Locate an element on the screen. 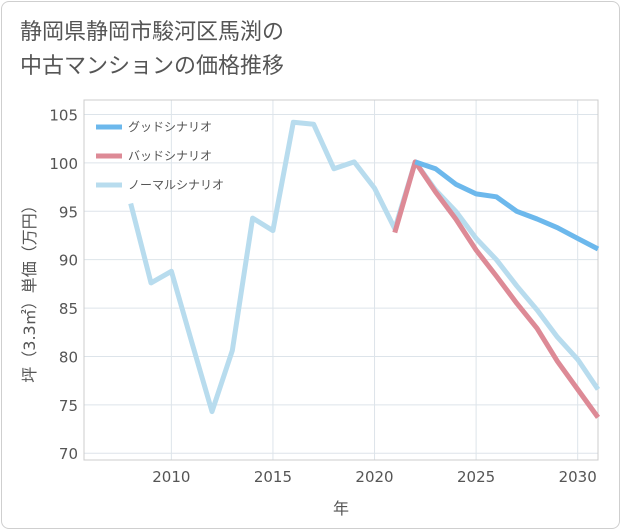 The height and width of the screenshot is (530, 621). x-tick-label: 2025 is located at coordinates (476, 477).